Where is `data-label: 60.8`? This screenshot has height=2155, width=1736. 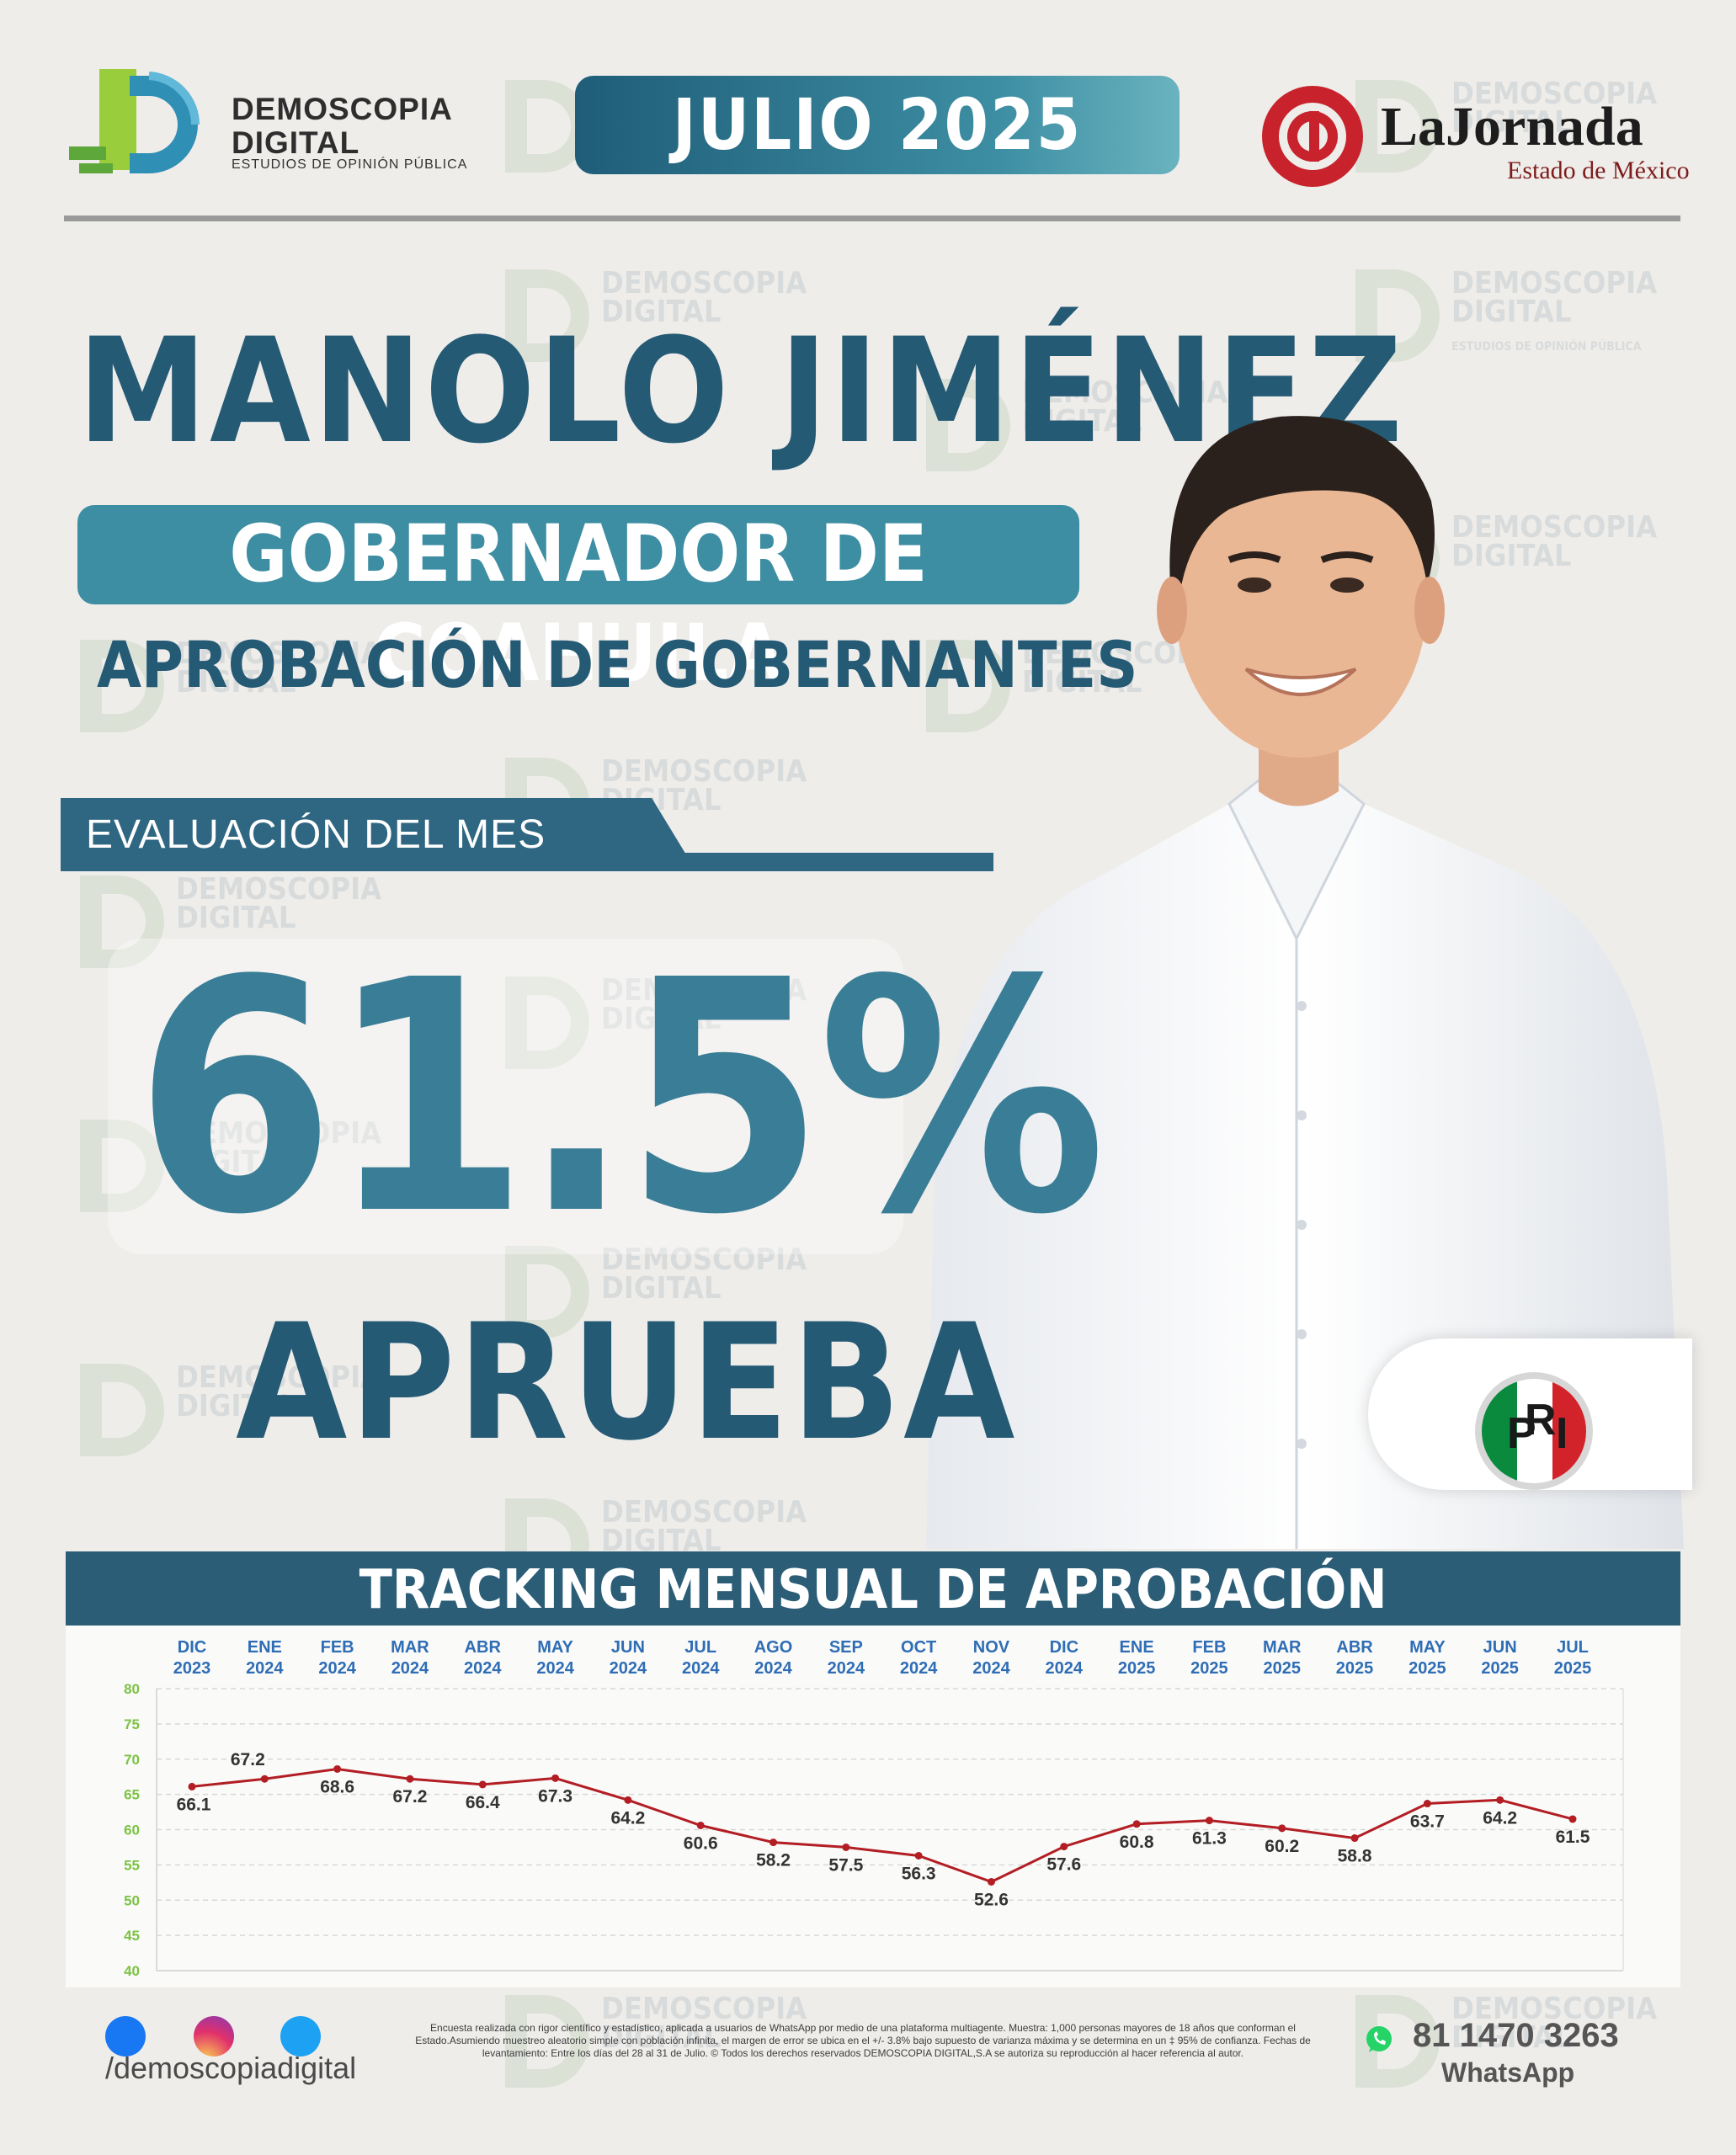 data-label: 60.8 is located at coordinates (1137, 1842).